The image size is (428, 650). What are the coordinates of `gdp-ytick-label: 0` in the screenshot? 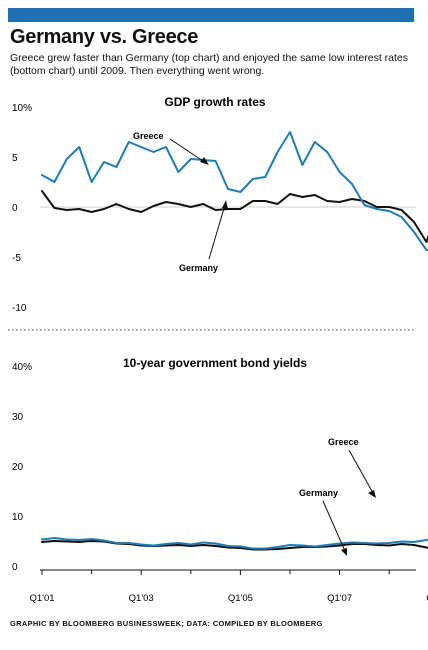 It's located at (15, 208).